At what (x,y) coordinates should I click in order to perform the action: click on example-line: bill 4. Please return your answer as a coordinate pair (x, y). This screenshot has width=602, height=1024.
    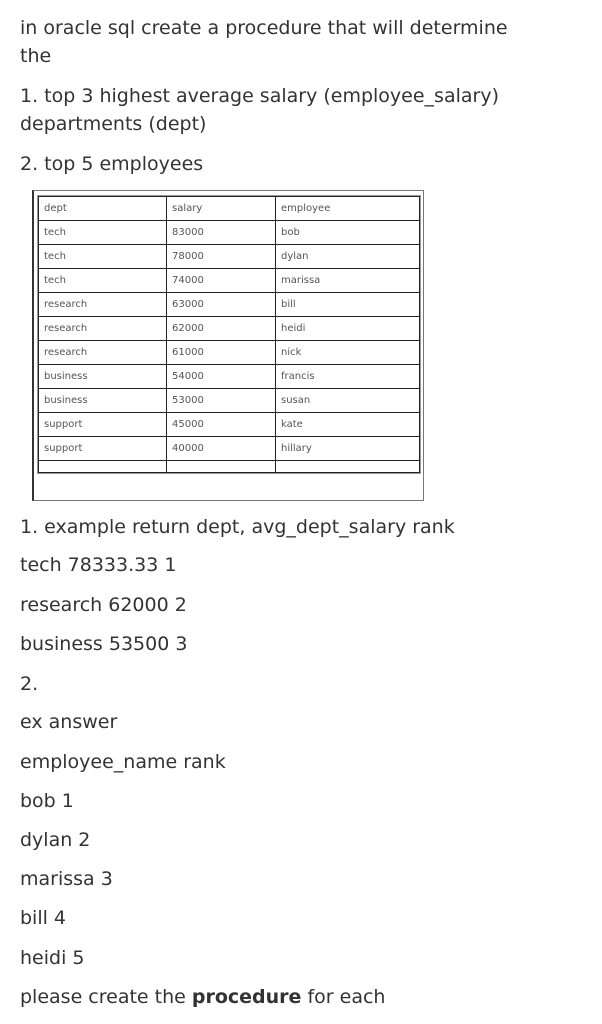
    Looking at the image, I should click on (43, 918).